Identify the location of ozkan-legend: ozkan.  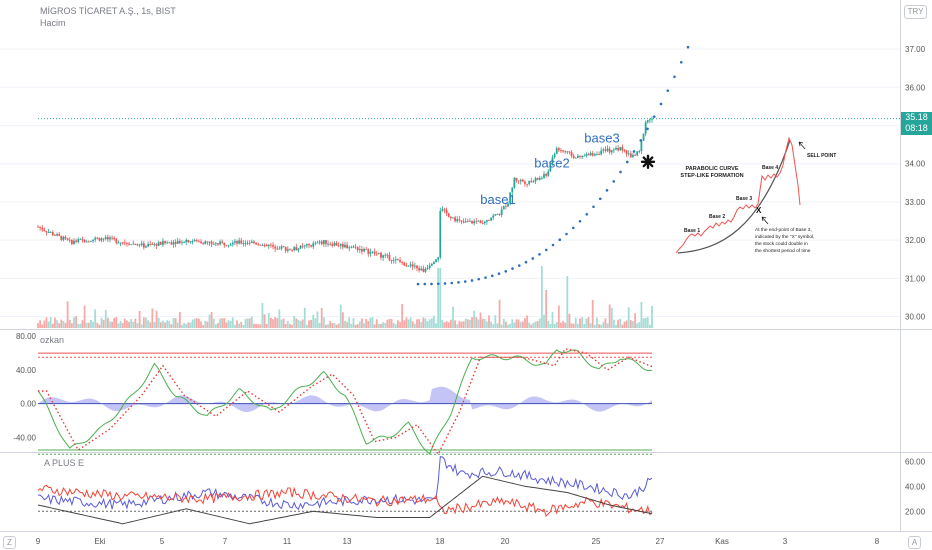
(52, 340).